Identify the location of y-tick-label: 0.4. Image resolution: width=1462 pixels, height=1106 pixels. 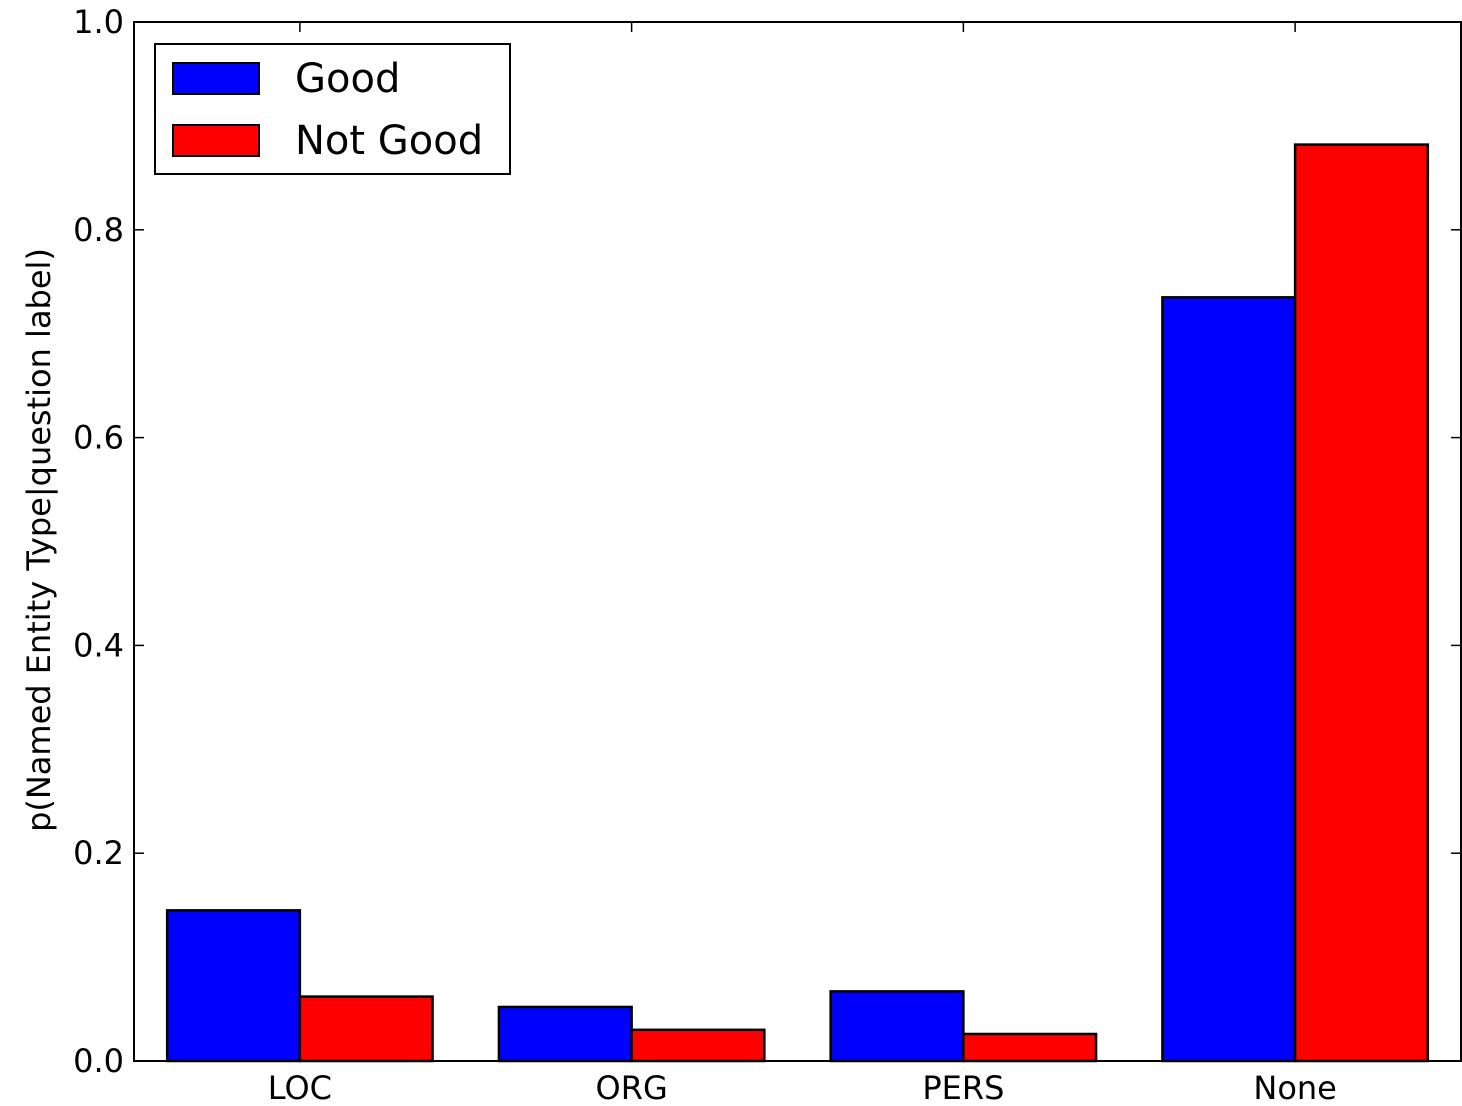
(98, 645).